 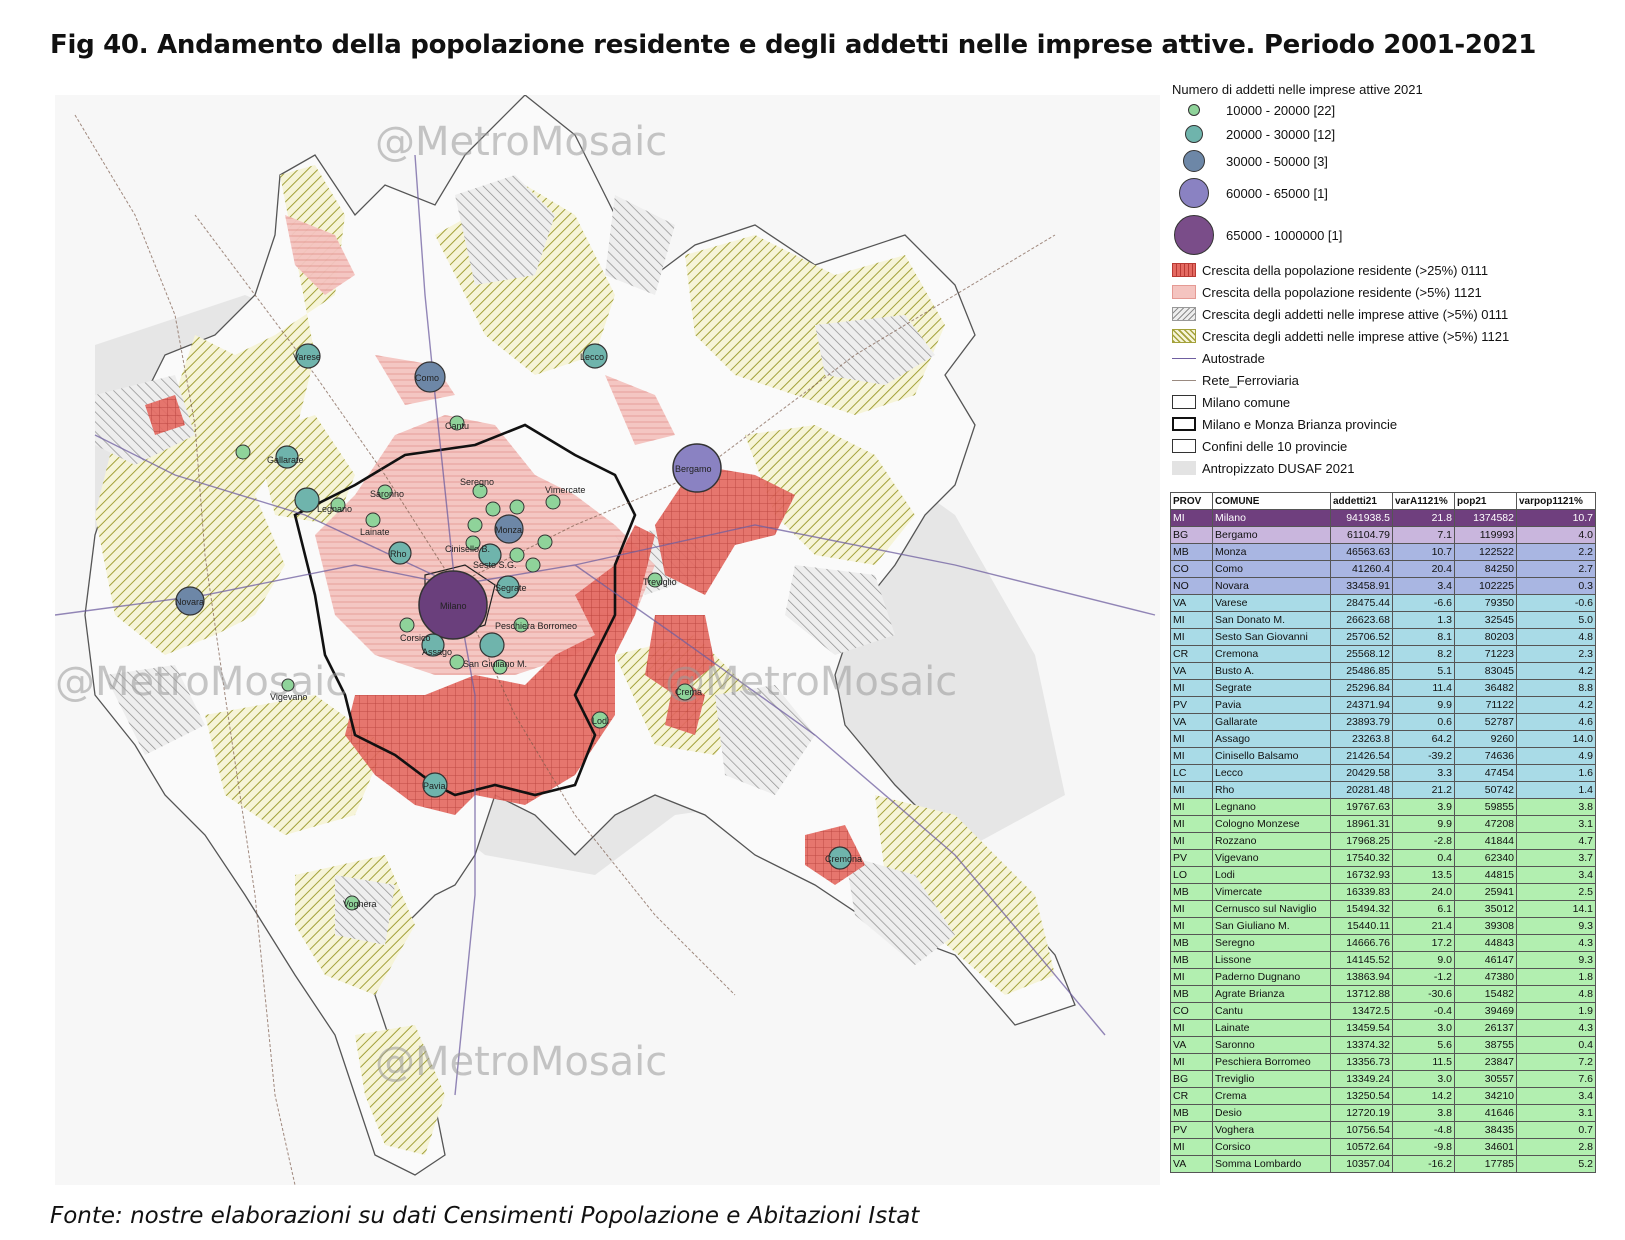 I want to click on city-circle-seregno, so click(x=480, y=491).